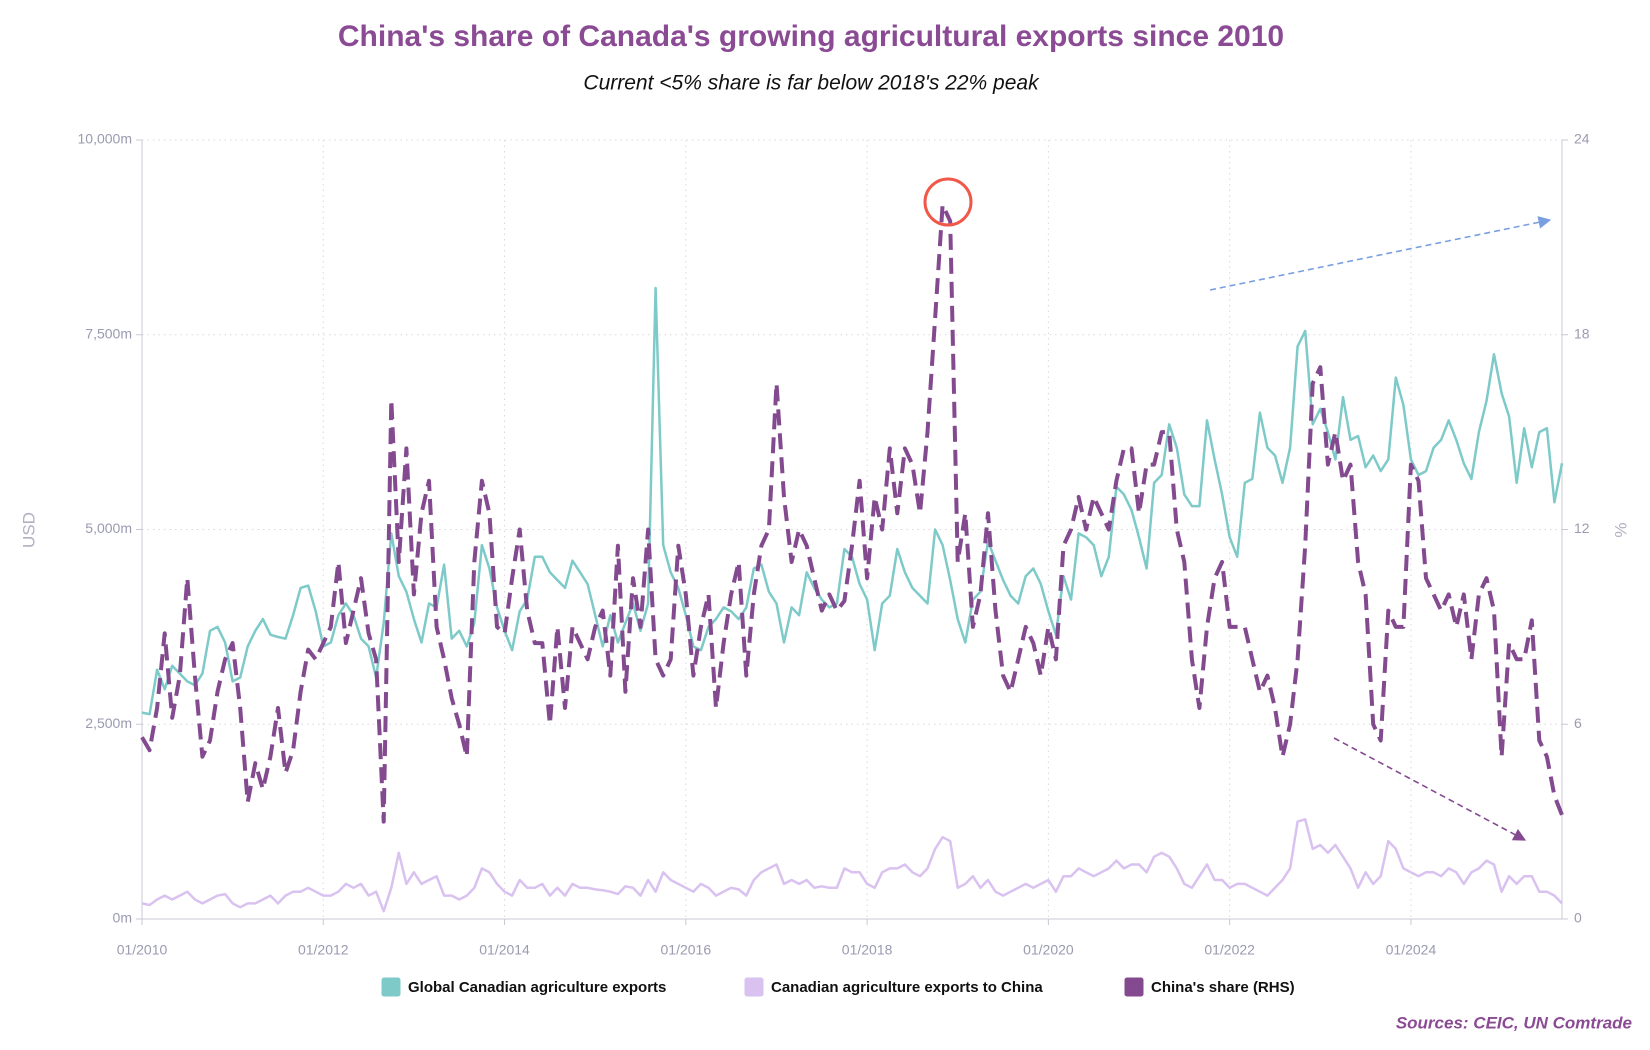  I want to click on y2-tick-label: 18, so click(1582, 333).